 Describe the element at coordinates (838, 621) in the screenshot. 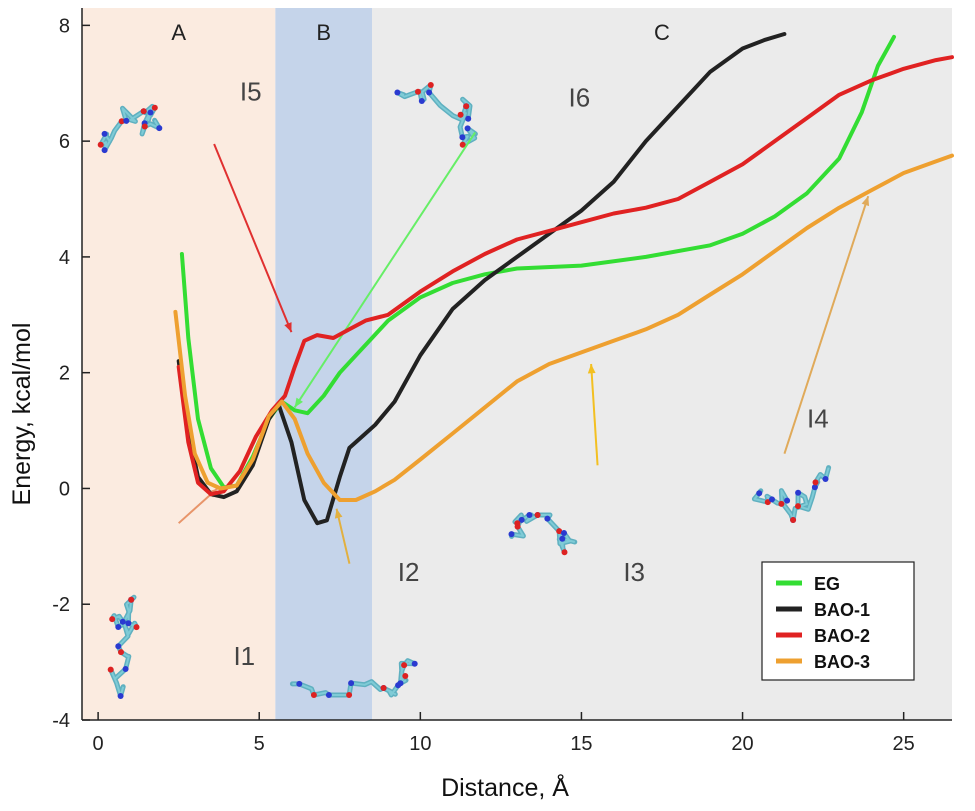

I see `legend: EG BAO-1 BAO-2 BAO-3` at that location.